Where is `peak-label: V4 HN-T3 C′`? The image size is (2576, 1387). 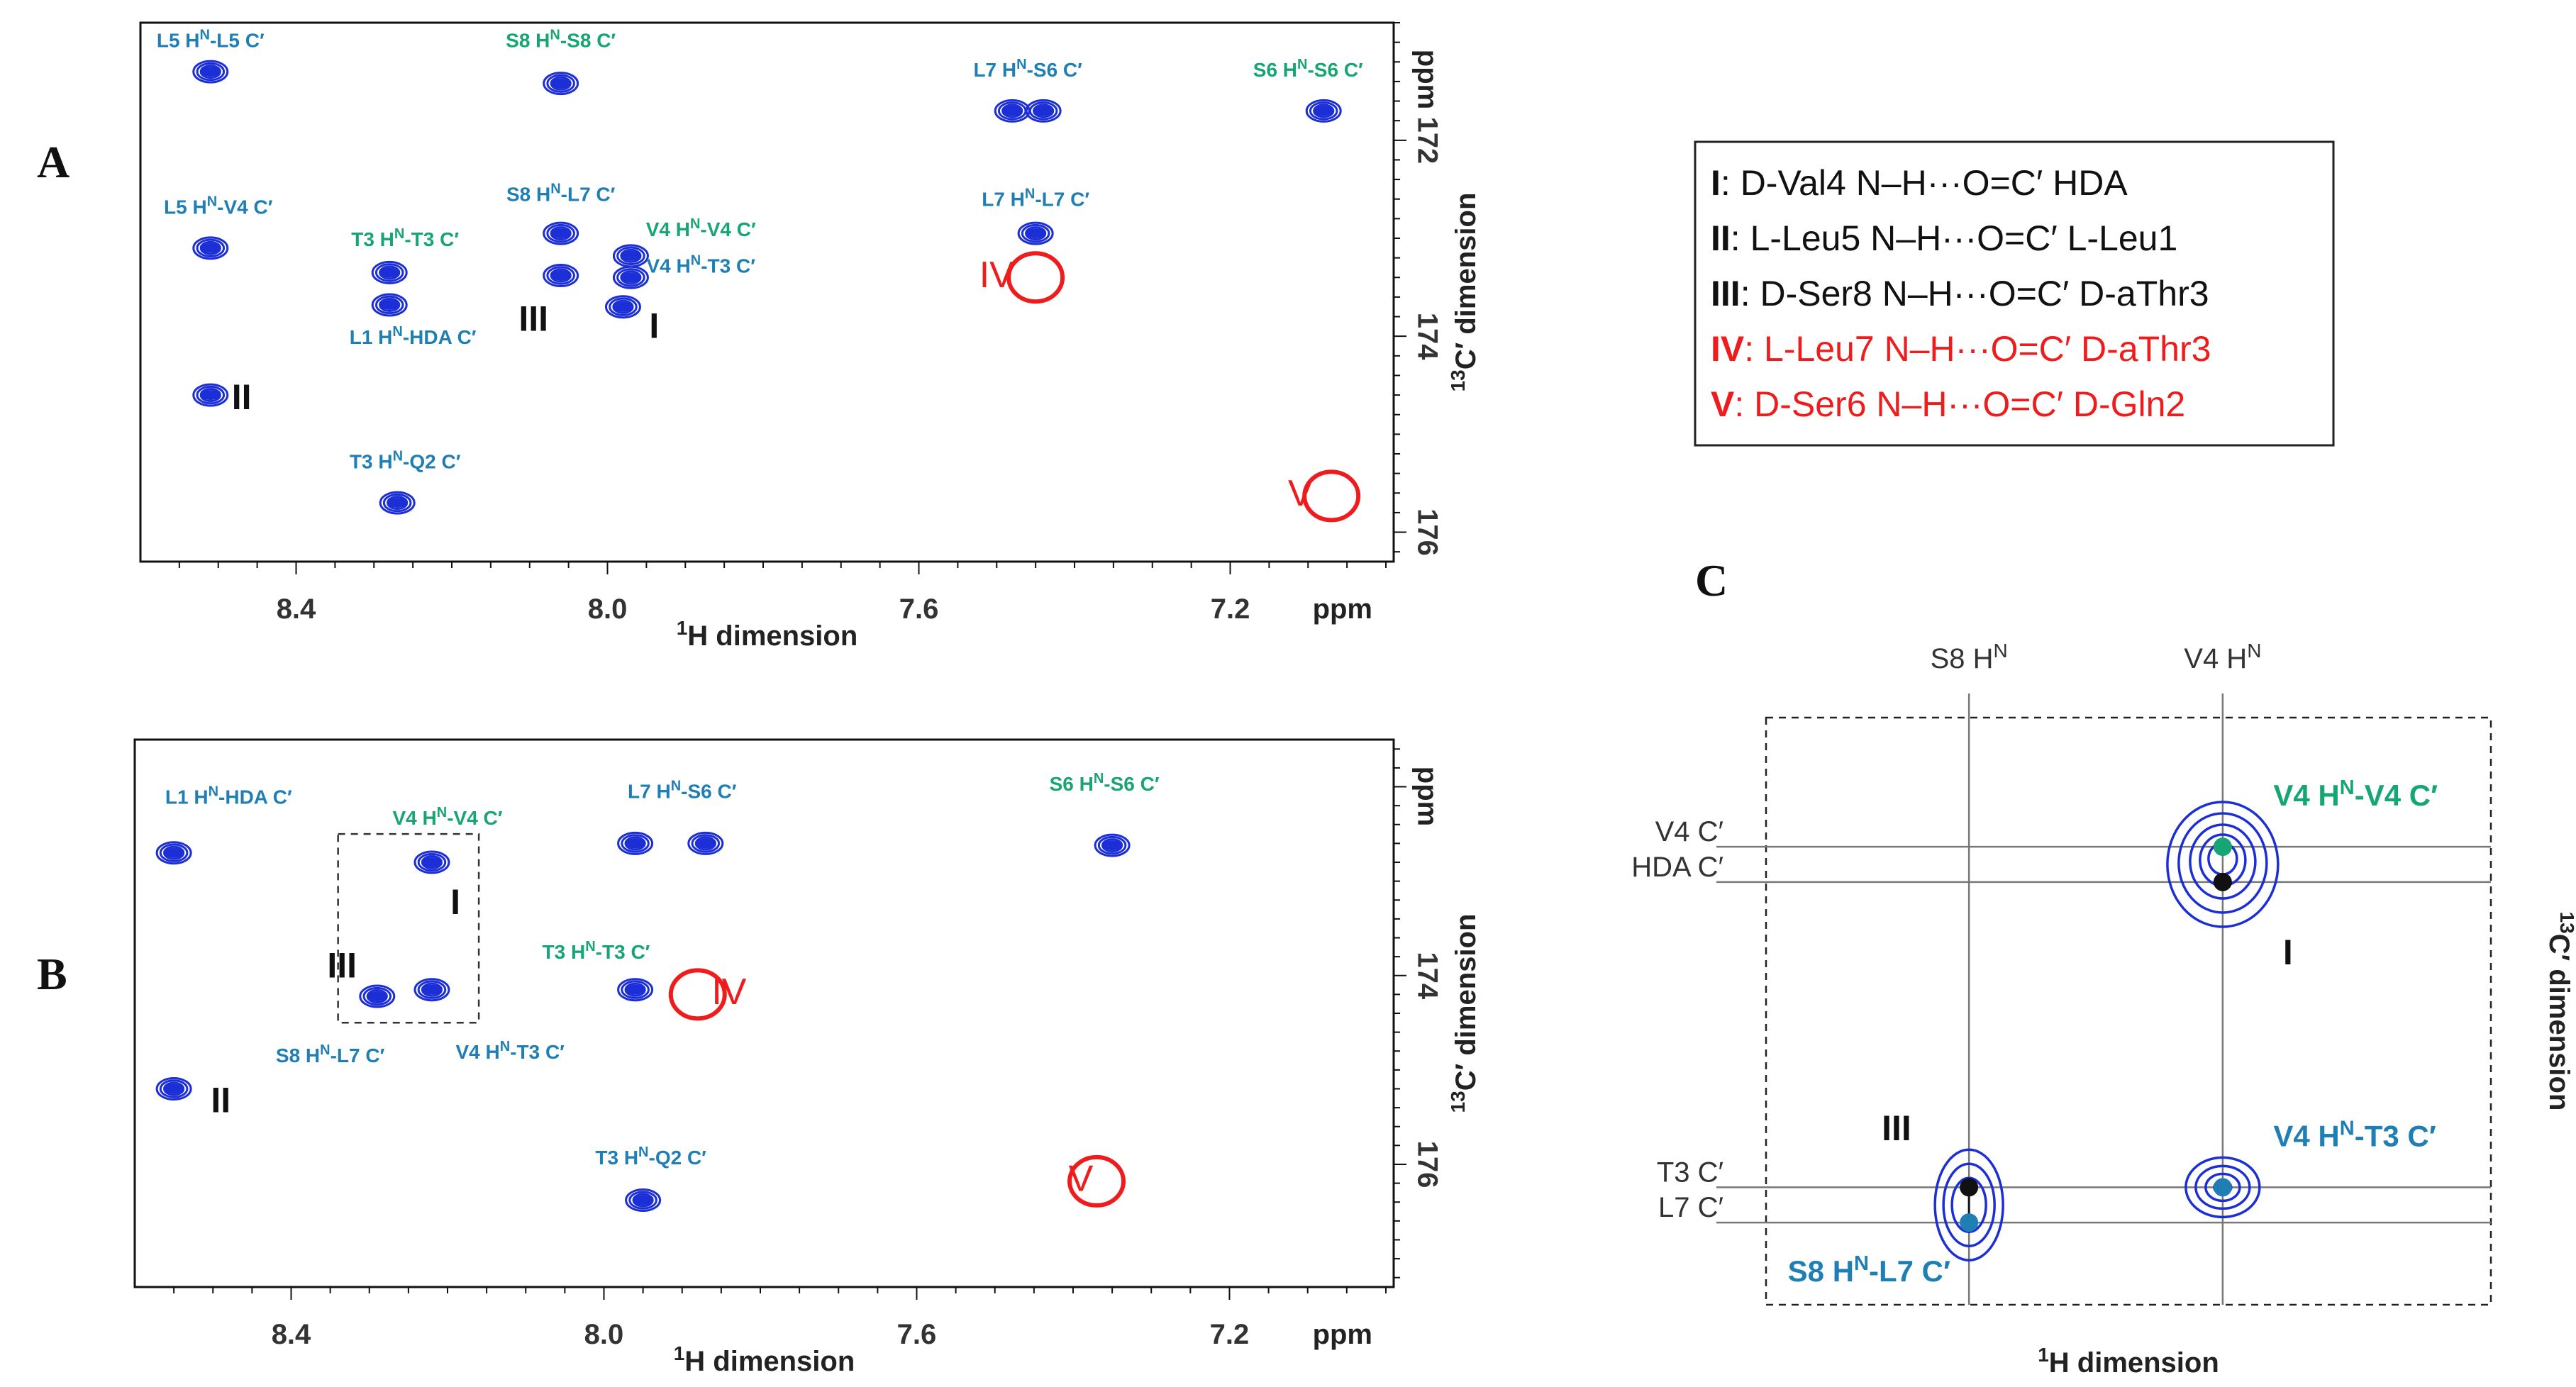
peak-label: V4 HN-T3 C′ is located at coordinates (510, 1051).